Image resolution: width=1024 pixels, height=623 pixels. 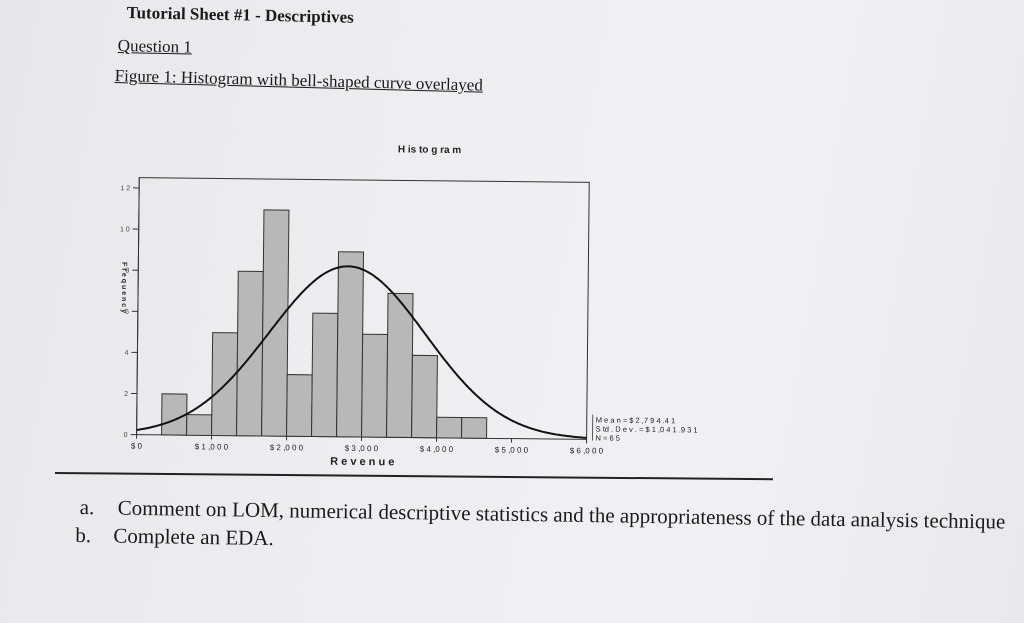 I want to click on x-axis-label: R e v e n u e, so click(x=362, y=462).